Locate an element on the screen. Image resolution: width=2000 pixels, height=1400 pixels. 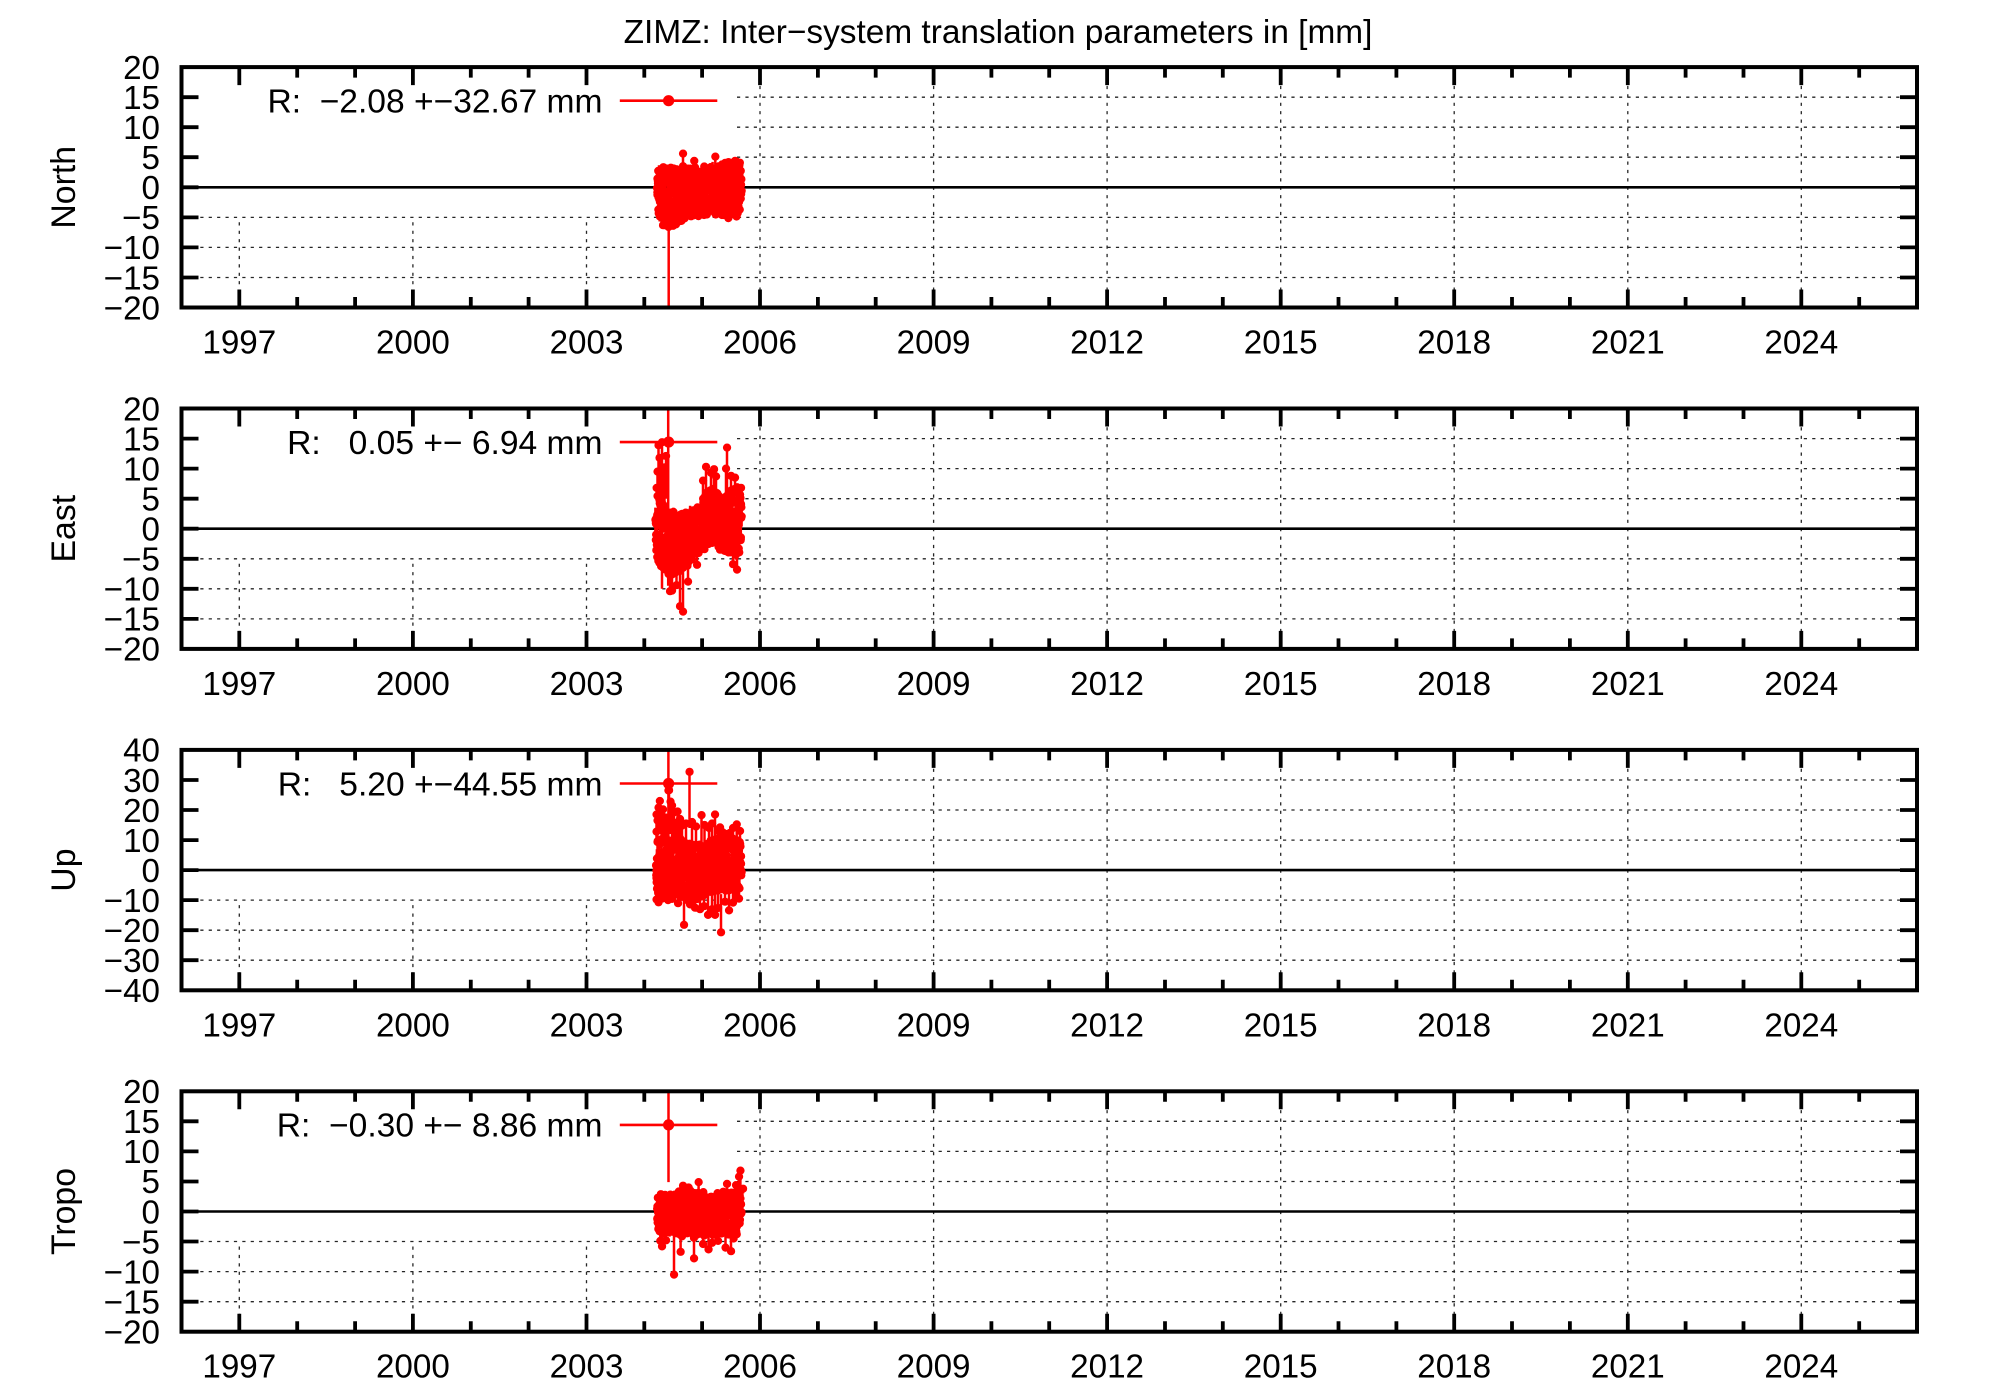
svg-text: R: 5.20 +−44.55 mm is located at coordinates (440, 784).